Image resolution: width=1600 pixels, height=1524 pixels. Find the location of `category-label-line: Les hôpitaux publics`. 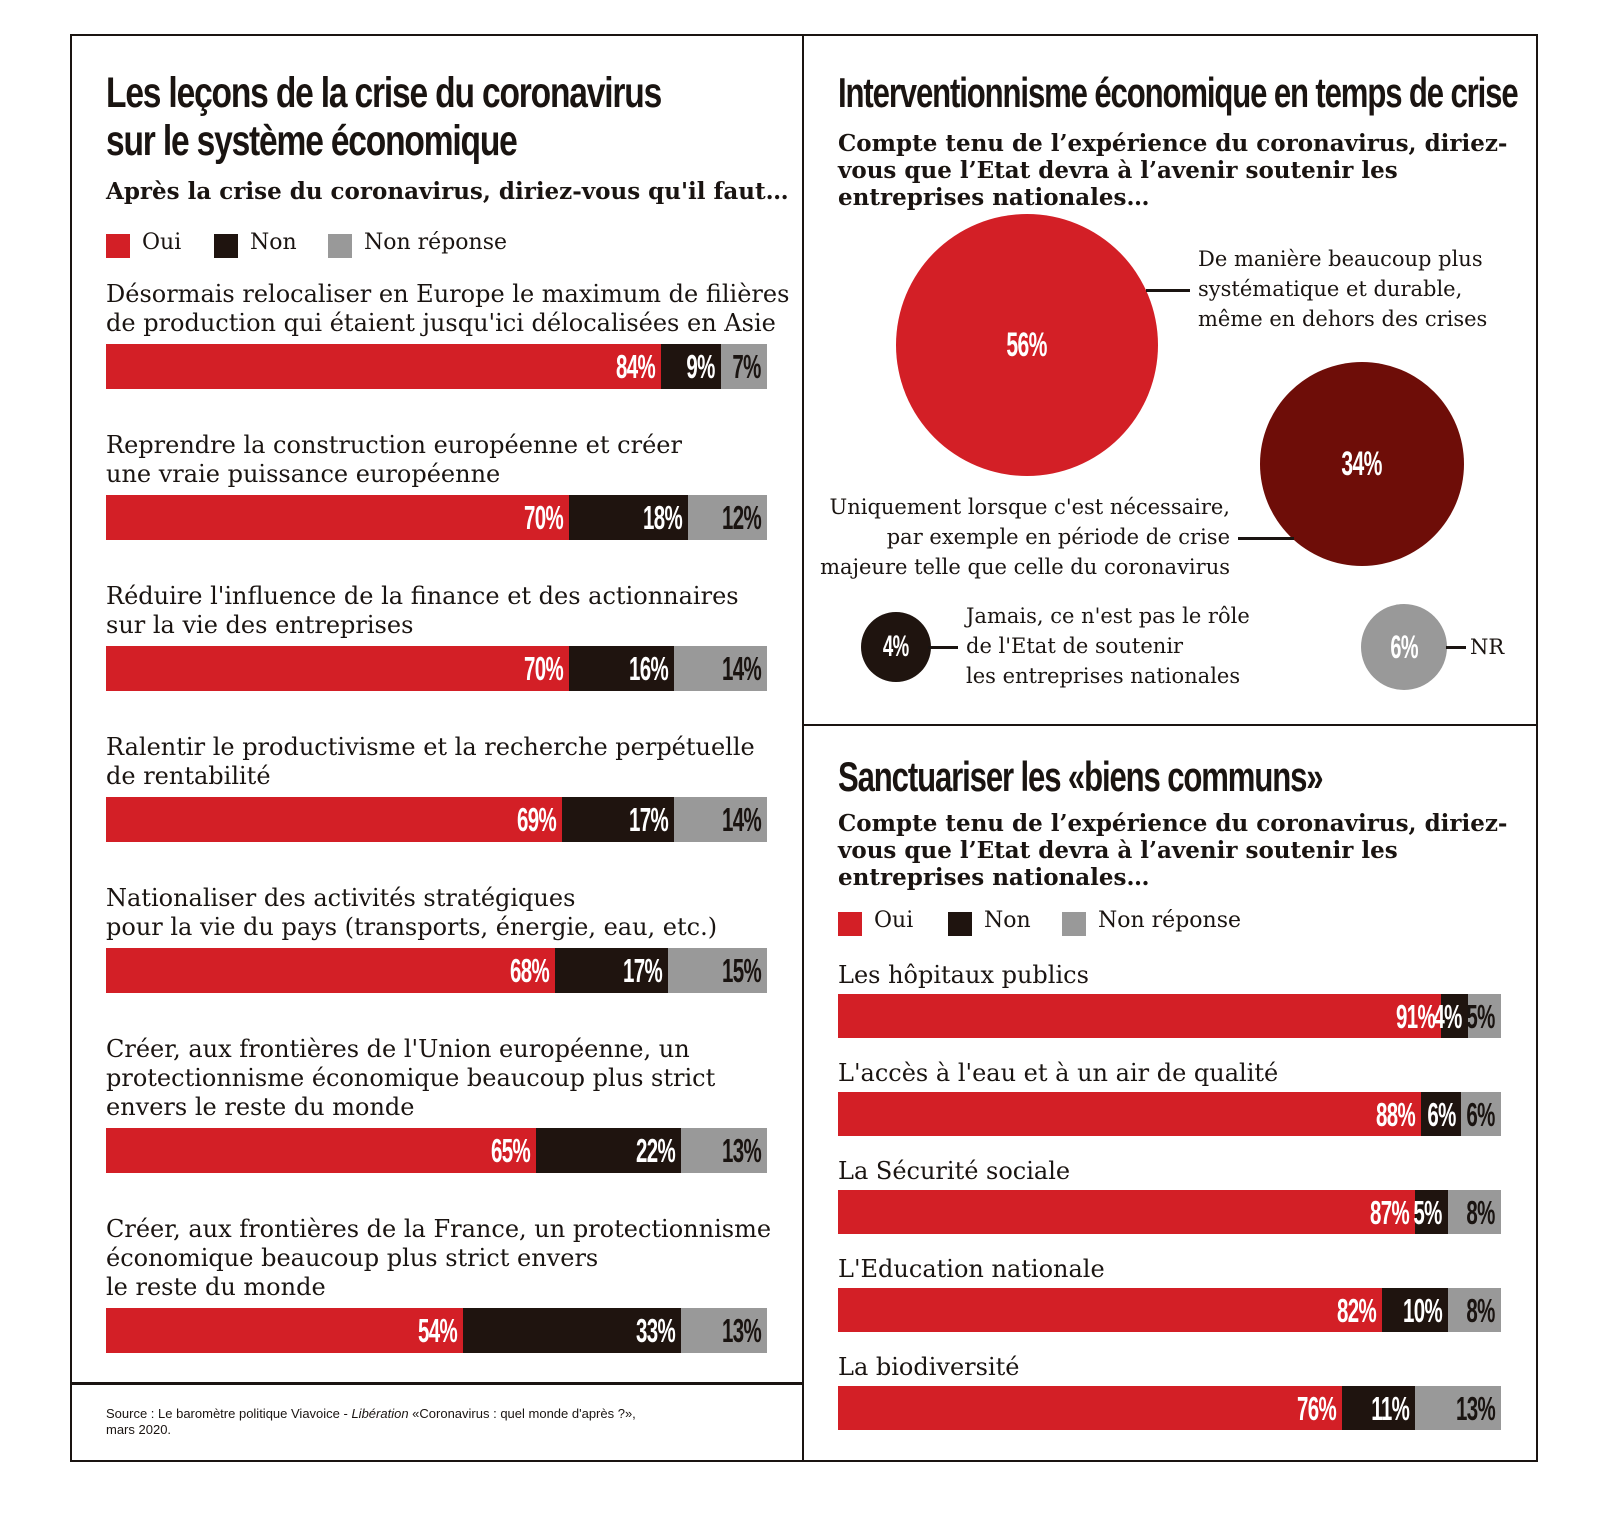

category-label-line: Les hôpitaux publics is located at coordinates (963, 975).